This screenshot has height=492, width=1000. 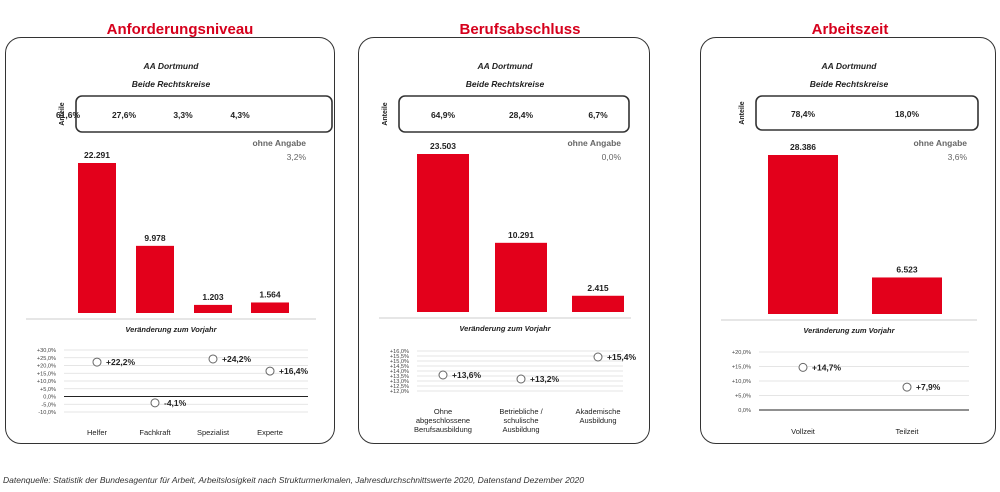 What do you see at coordinates (399, 392) in the screenshot?
I see `change-tick-label: +12,0%` at bounding box center [399, 392].